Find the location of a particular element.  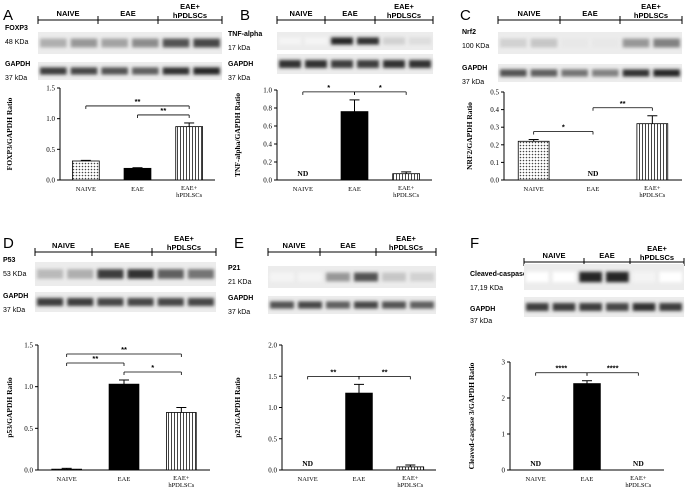

target-blot-strip is located at coordinates (130, 43).